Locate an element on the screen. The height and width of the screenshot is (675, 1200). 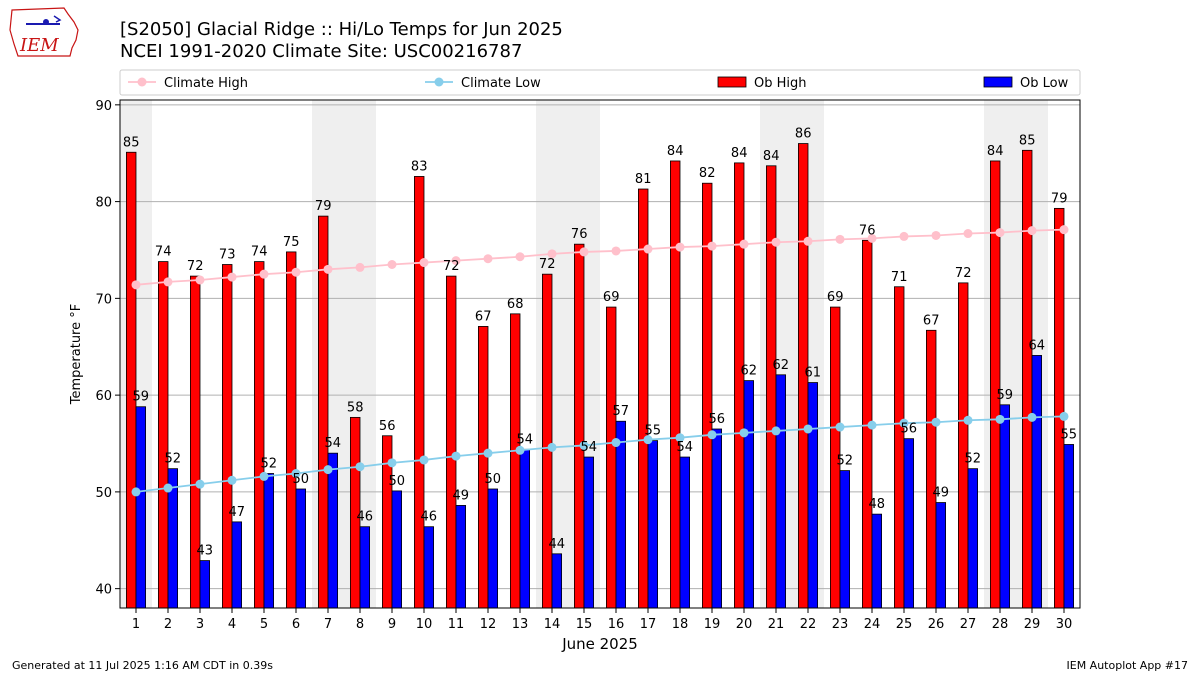
ob-high-label-9: 56 is located at coordinates (387, 426).